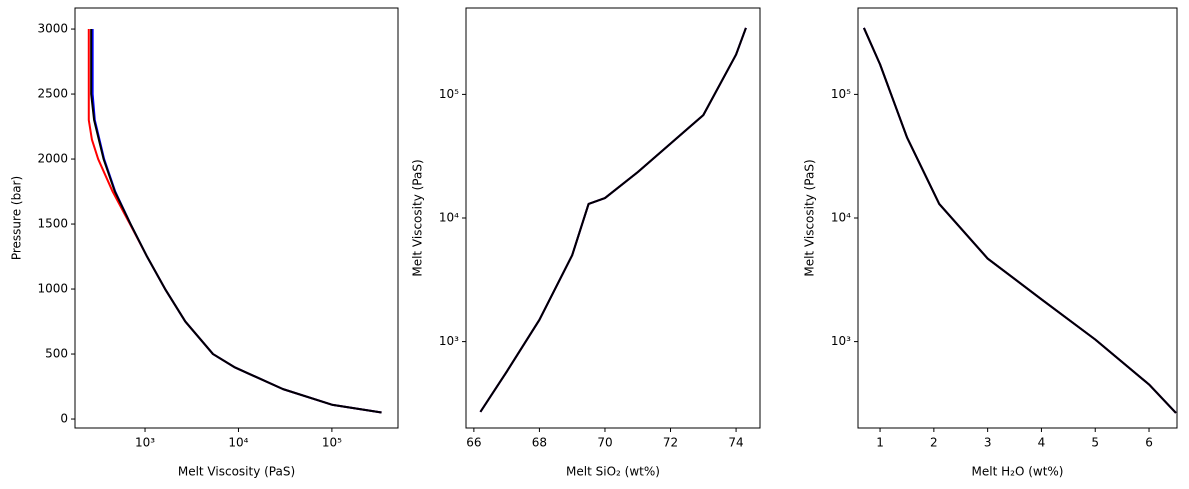 The width and height of the screenshot is (1189, 489). What do you see at coordinates (52, 29) in the screenshot?
I see `y-tick-label: 3000` at bounding box center [52, 29].